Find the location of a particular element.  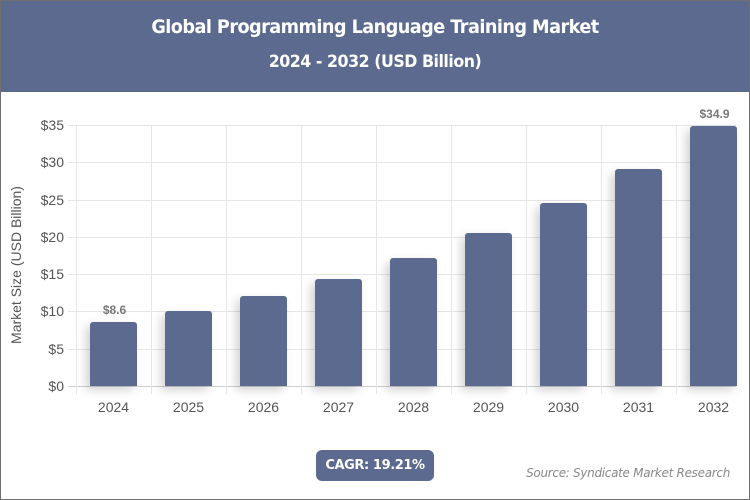

x-tick-label: 2032 is located at coordinates (713, 407).